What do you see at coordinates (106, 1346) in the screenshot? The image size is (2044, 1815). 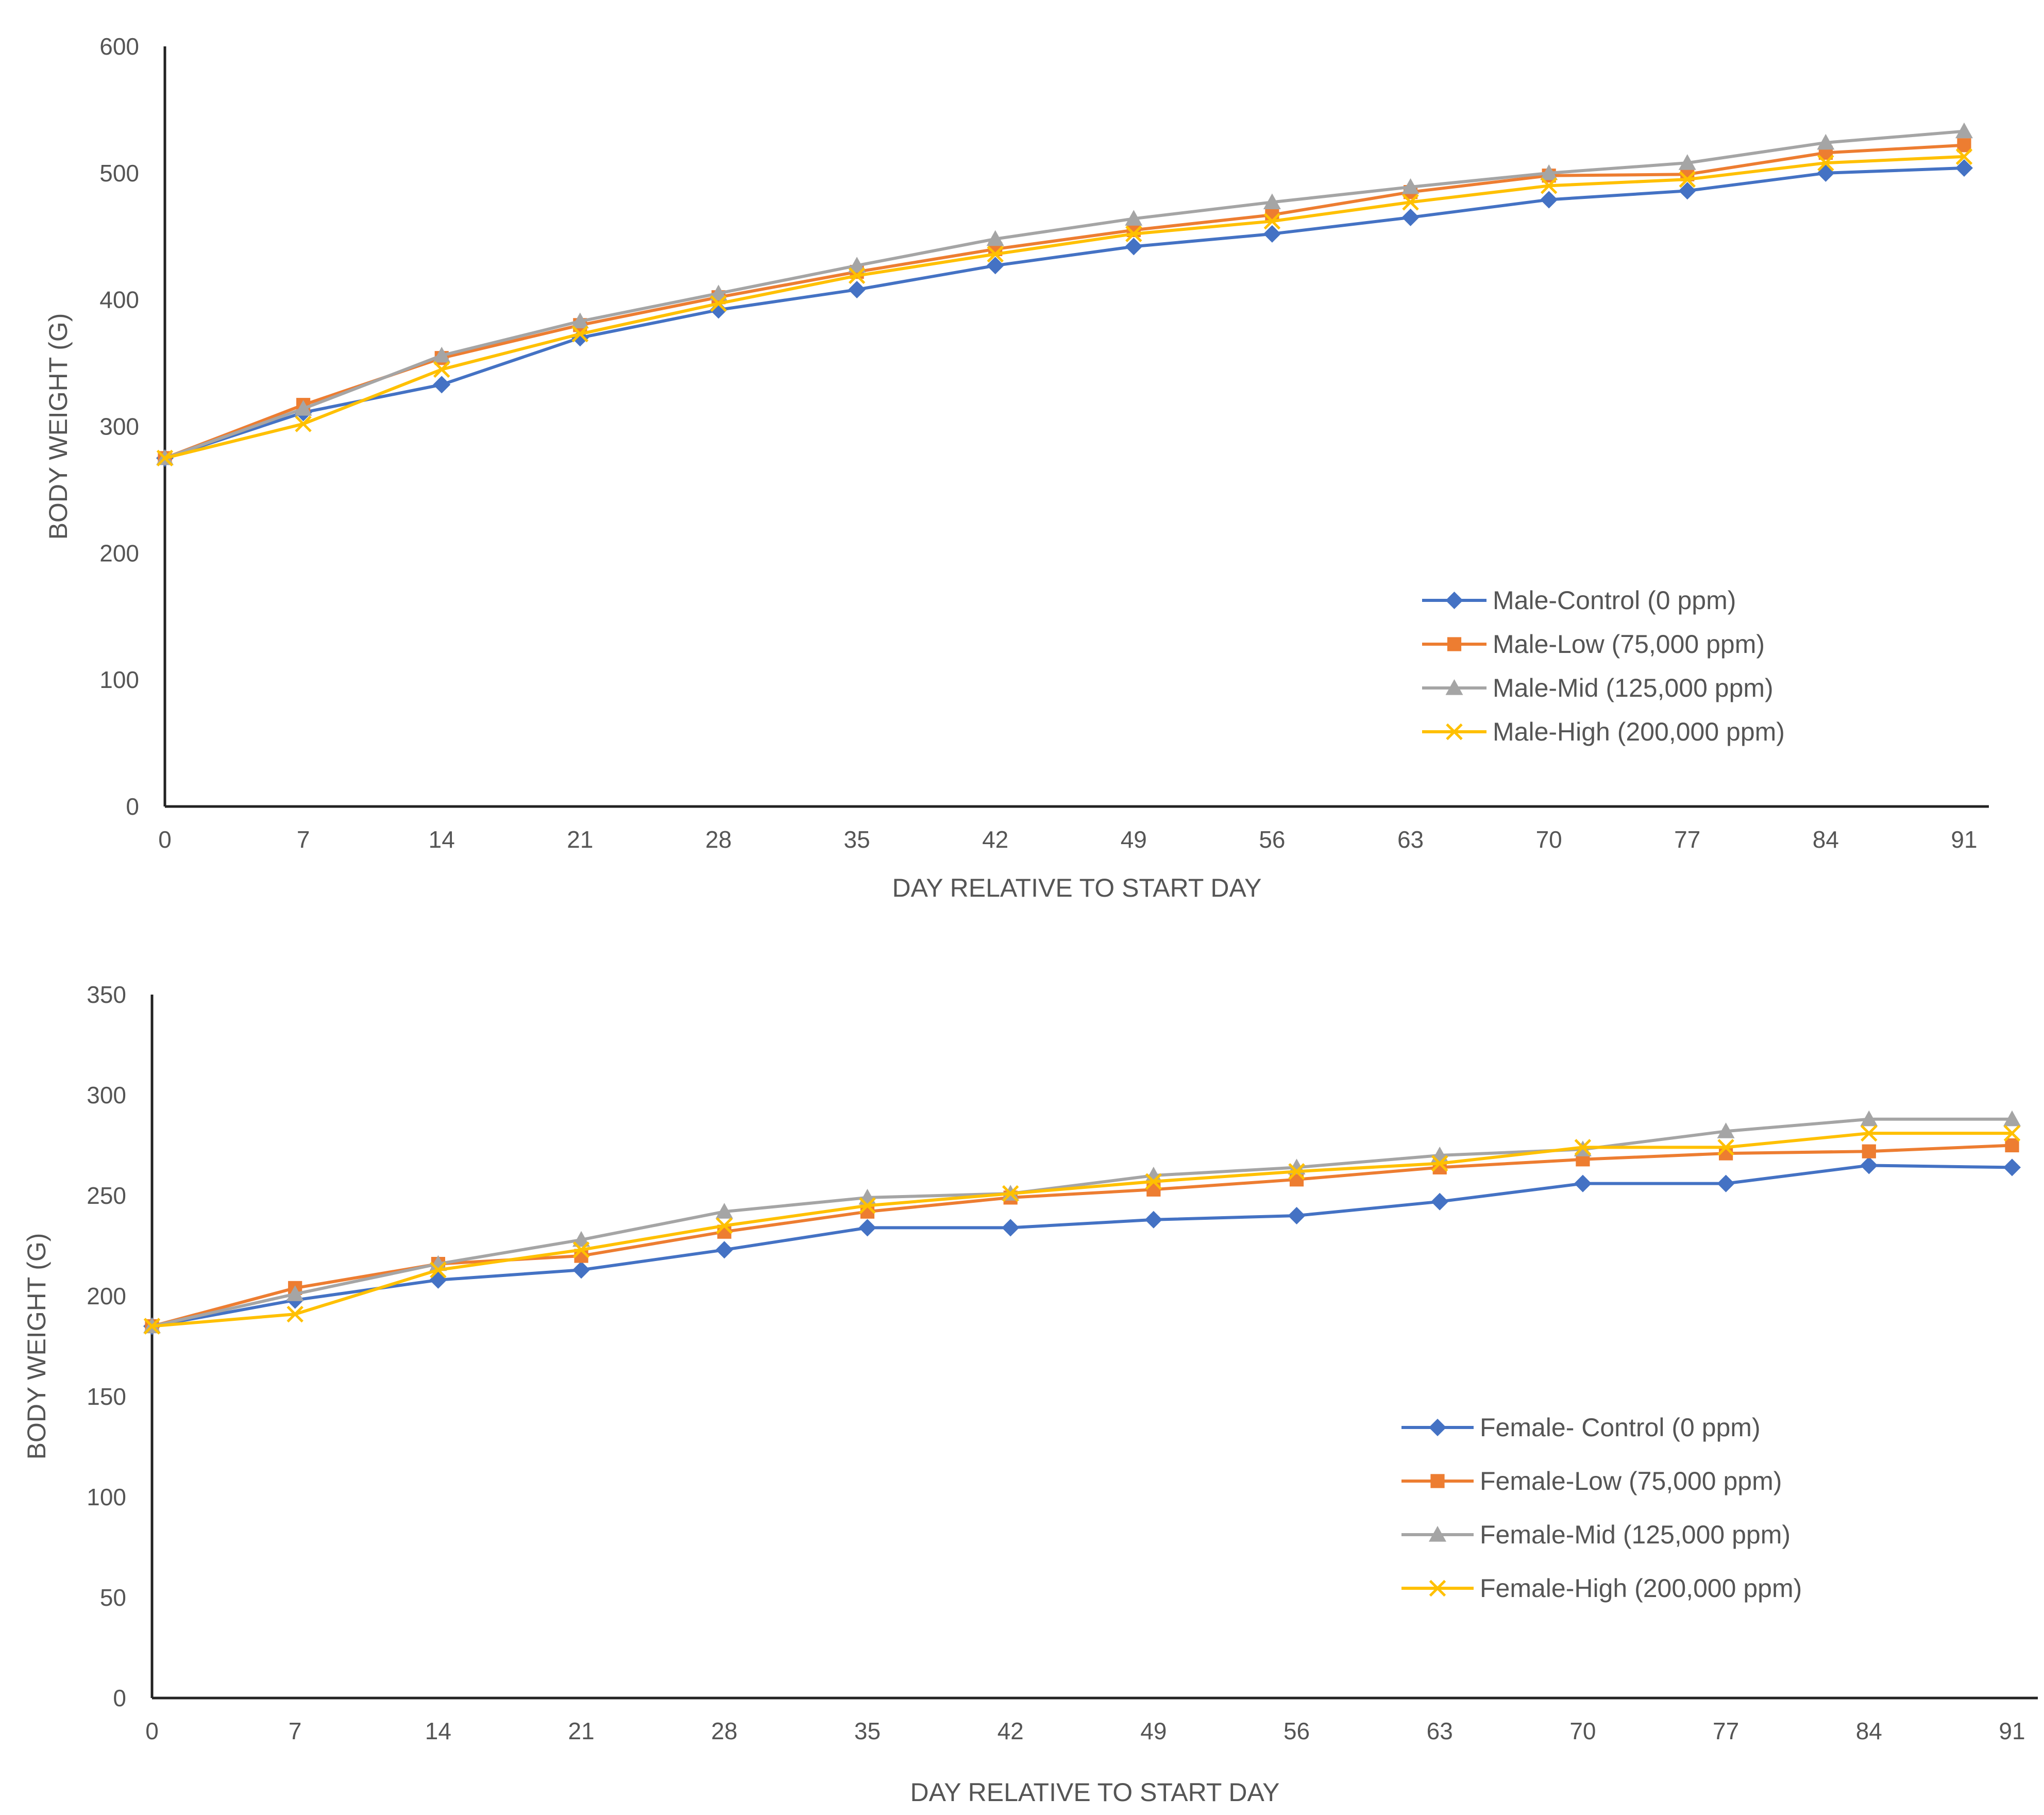 I see `y-tick-labels: 0 50 100 150 200 250 300 350` at bounding box center [106, 1346].